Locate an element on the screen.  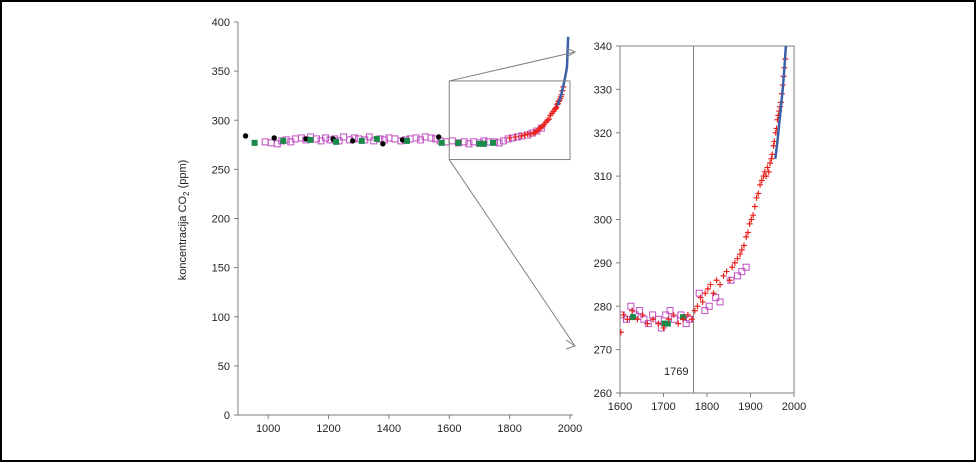
zoom-y-tick-label: 330 is located at coordinates (603, 90).